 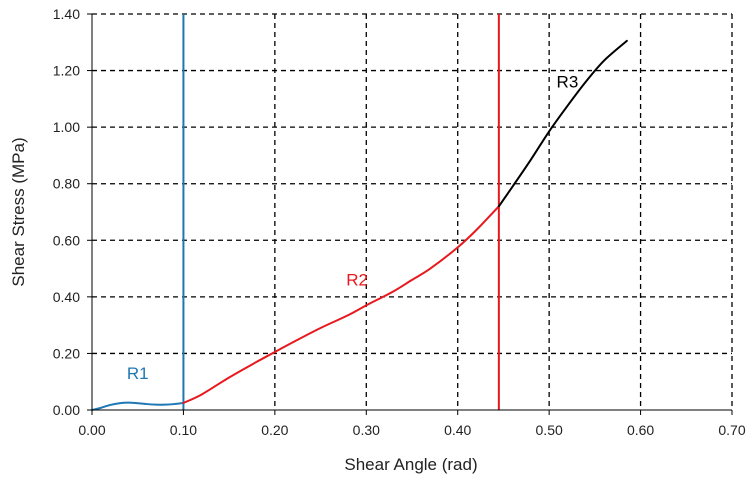 What do you see at coordinates (457, 430) in the screenshot?
I see `x-tick-label: 0.40` at bounding box center [457, 430].